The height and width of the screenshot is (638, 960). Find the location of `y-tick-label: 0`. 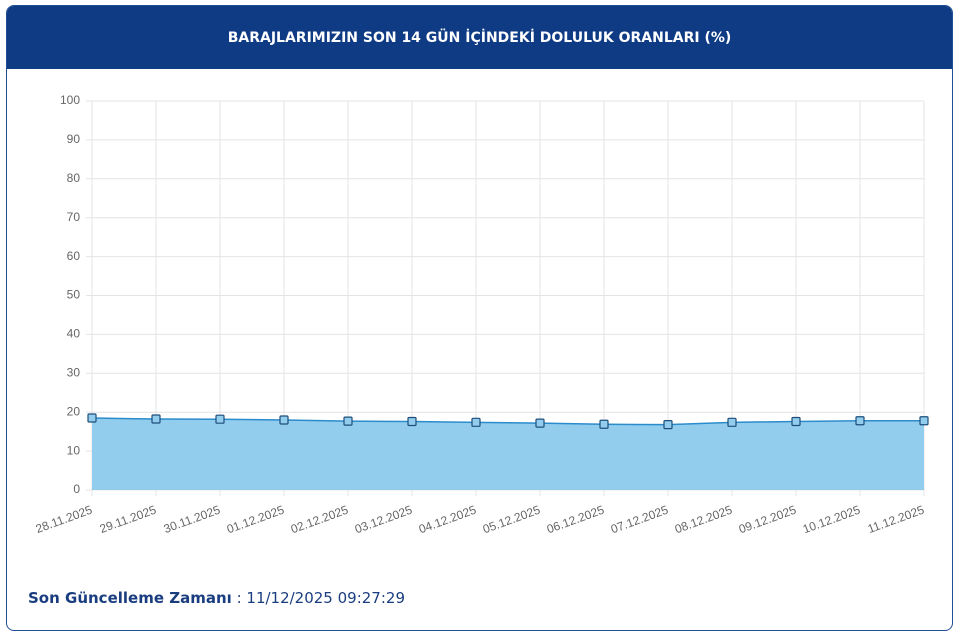

y-tick-label: 0 is located at coordinates (76, 489).